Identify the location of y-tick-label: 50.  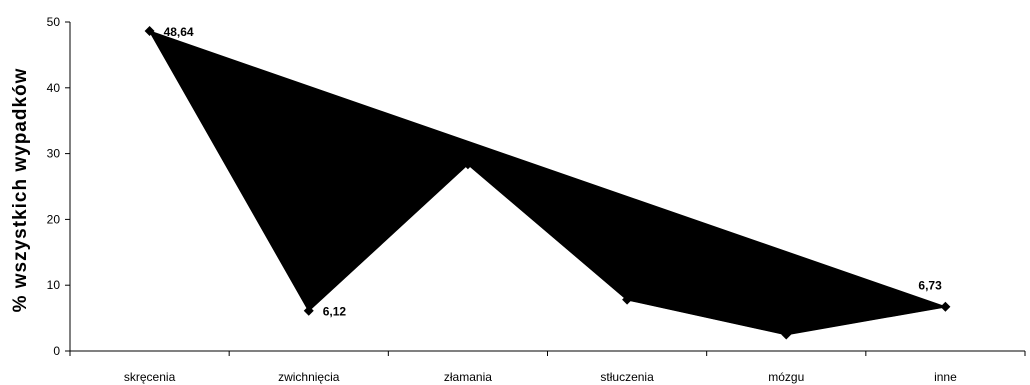
(54, 22).